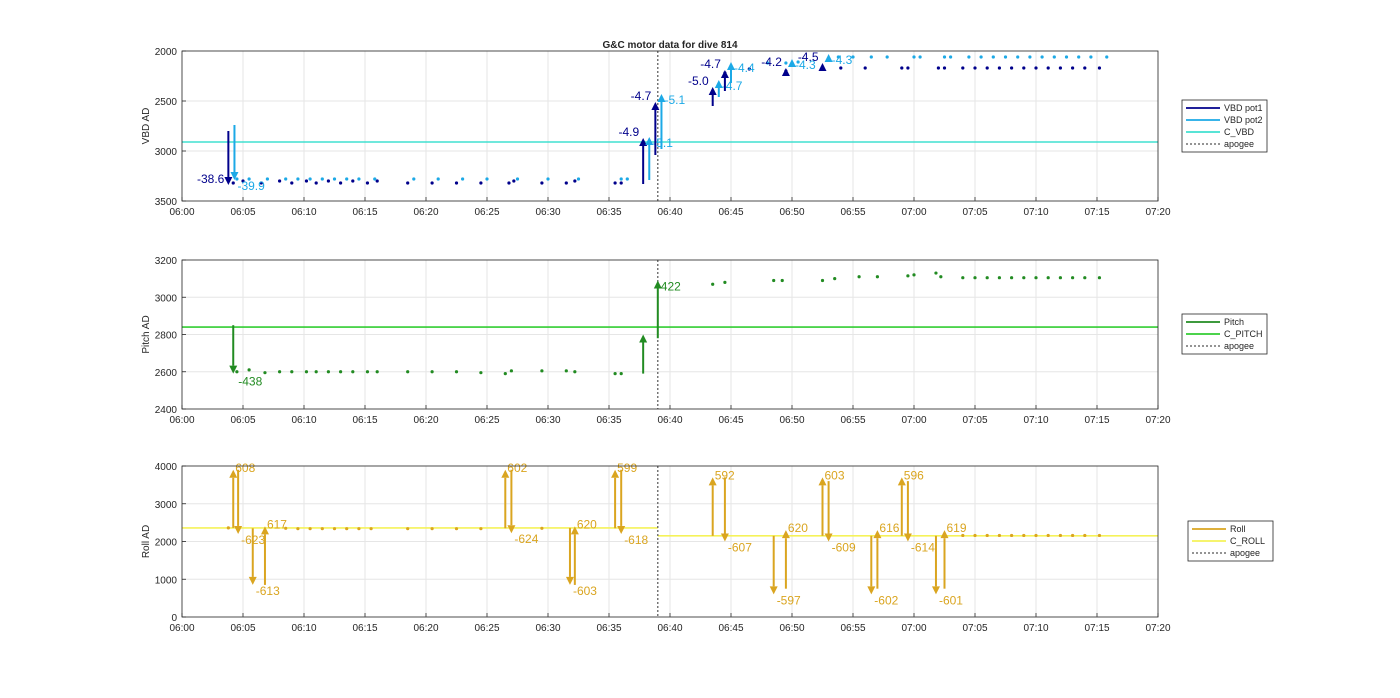 The image size is (1400, 698). What do you see at coordinates (1247, 541) in the screenshot?
I see `legend-entry: C_ROLL` at bounding box center [1247, 541].